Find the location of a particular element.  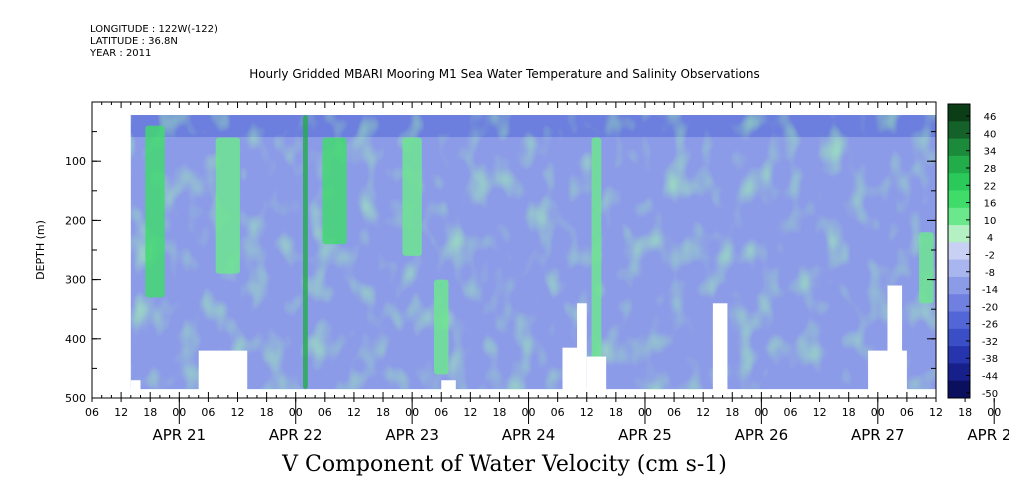

y-tick-label: 300 is located at coordinates (75, 280).